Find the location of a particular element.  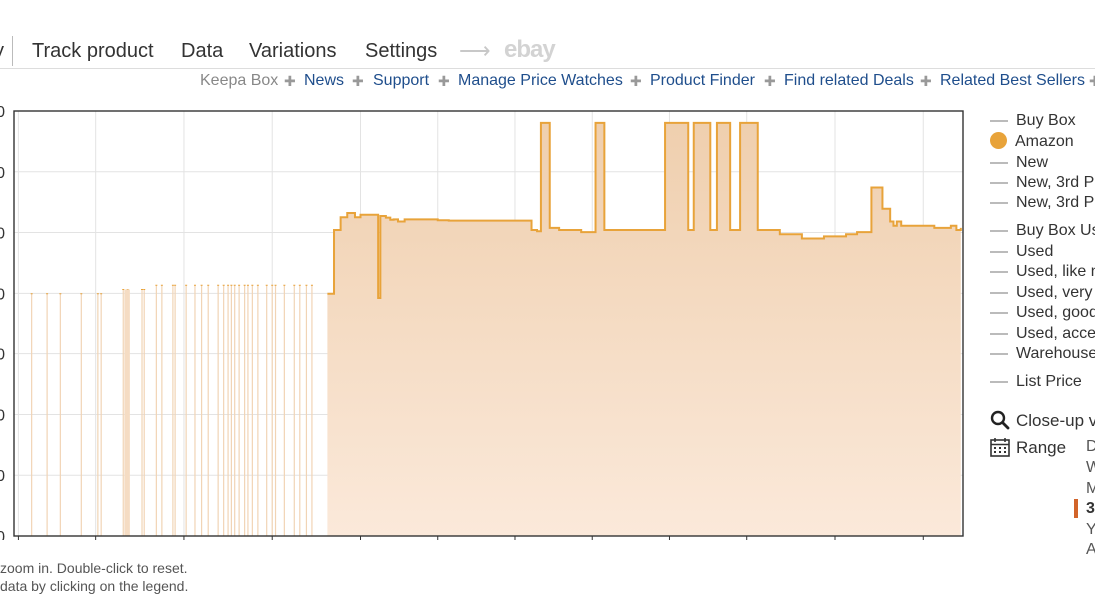

link-product-finder: Product Finder is located at coordinates (702, 80).